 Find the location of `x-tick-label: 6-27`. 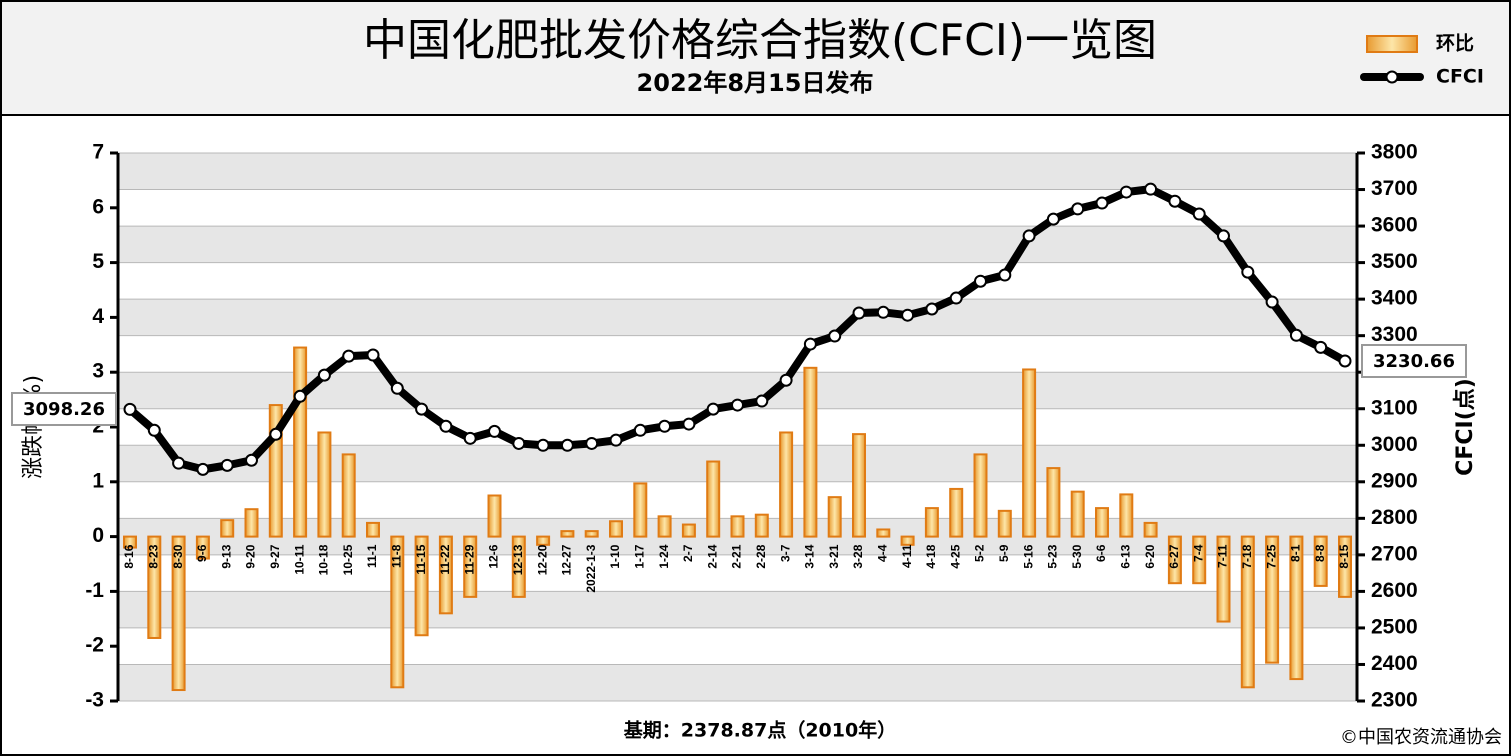

x-tick-label: 6-27 is located at coordinates (1174, 556).